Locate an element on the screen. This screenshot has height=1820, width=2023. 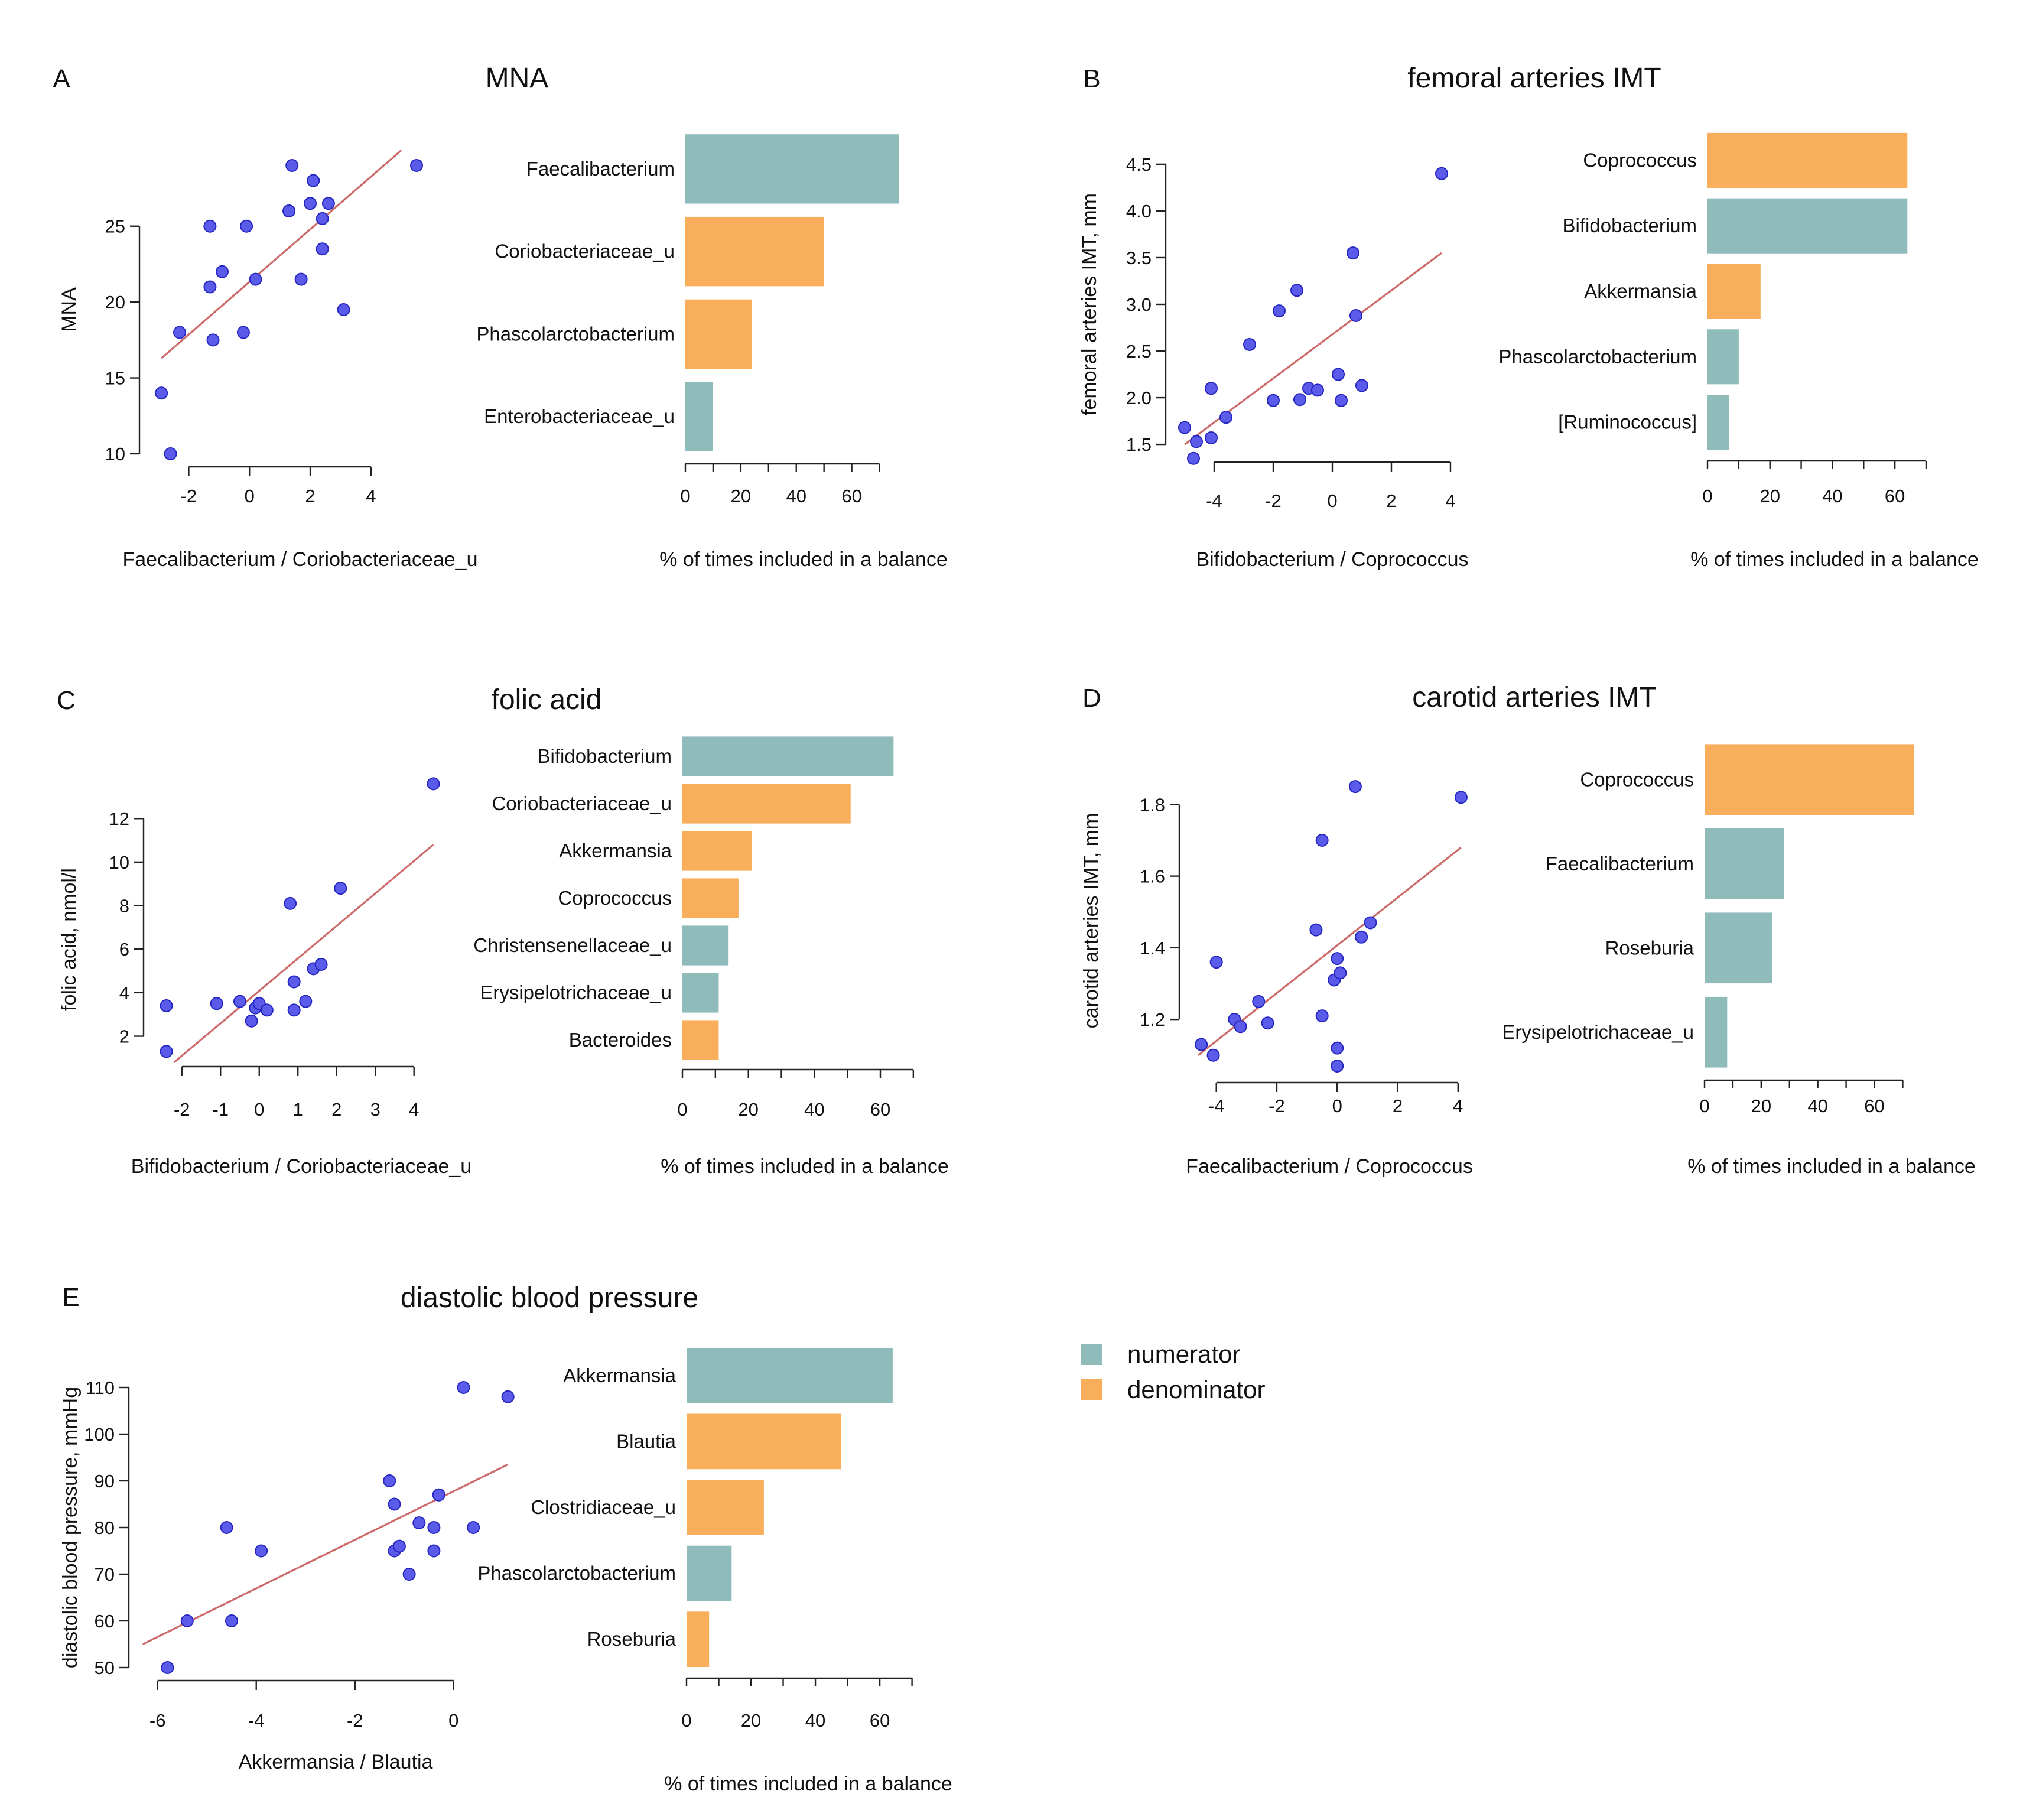
scatter-x-label: Akkermansia / Blautia is located at coordinates (336, 1762).